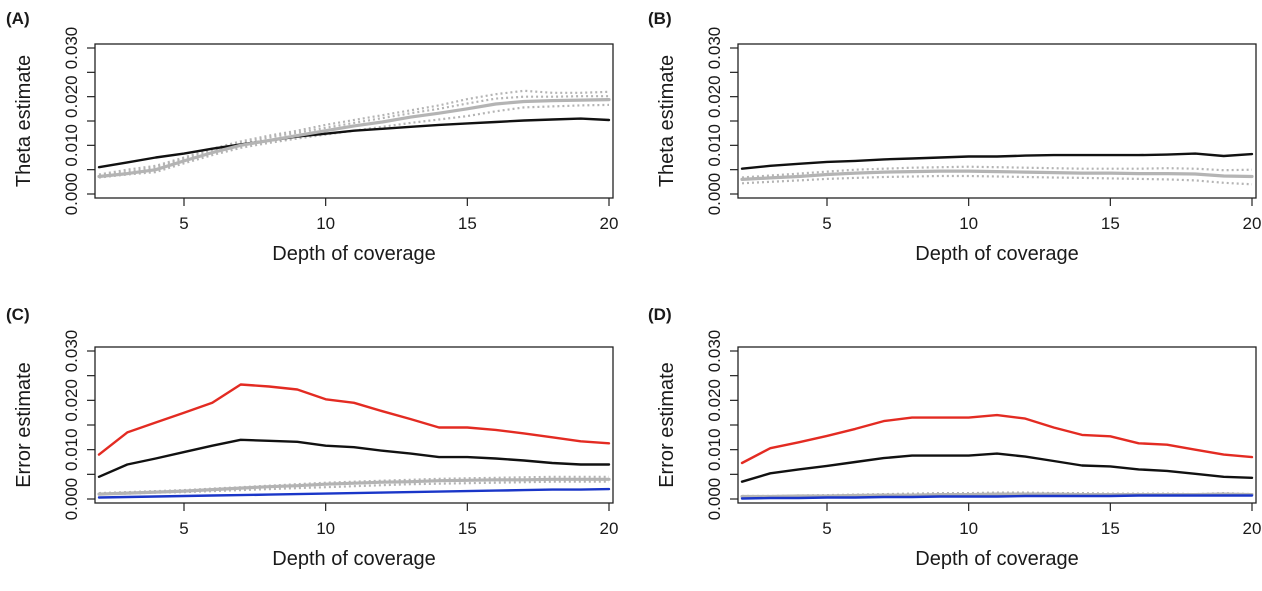  Describe the element at coordinates (183, 223) in the screenshot. I see `chart1-x-tick-label: 5` at that location.